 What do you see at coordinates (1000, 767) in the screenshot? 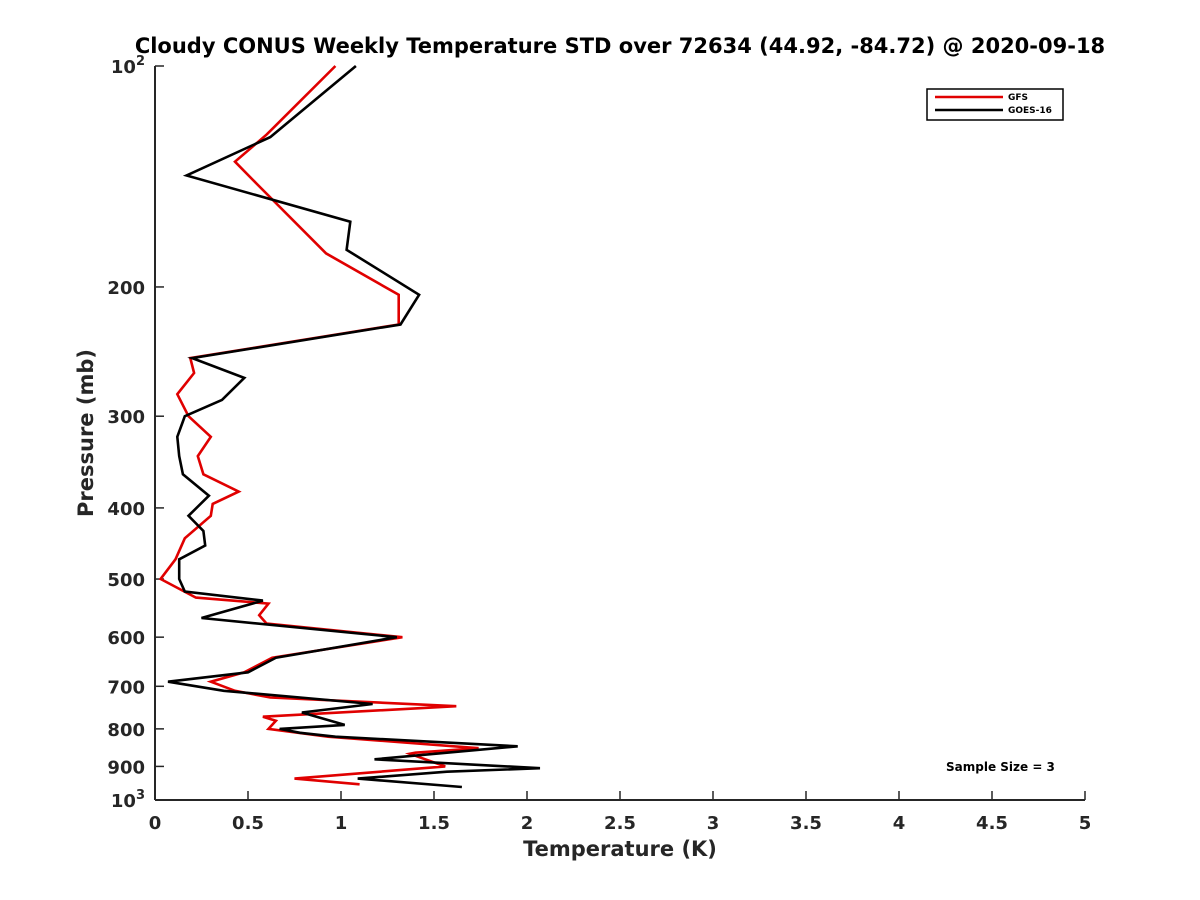
I see `sample-size-annotation: Sample Size = 3` at bounding box center [1000, 767].